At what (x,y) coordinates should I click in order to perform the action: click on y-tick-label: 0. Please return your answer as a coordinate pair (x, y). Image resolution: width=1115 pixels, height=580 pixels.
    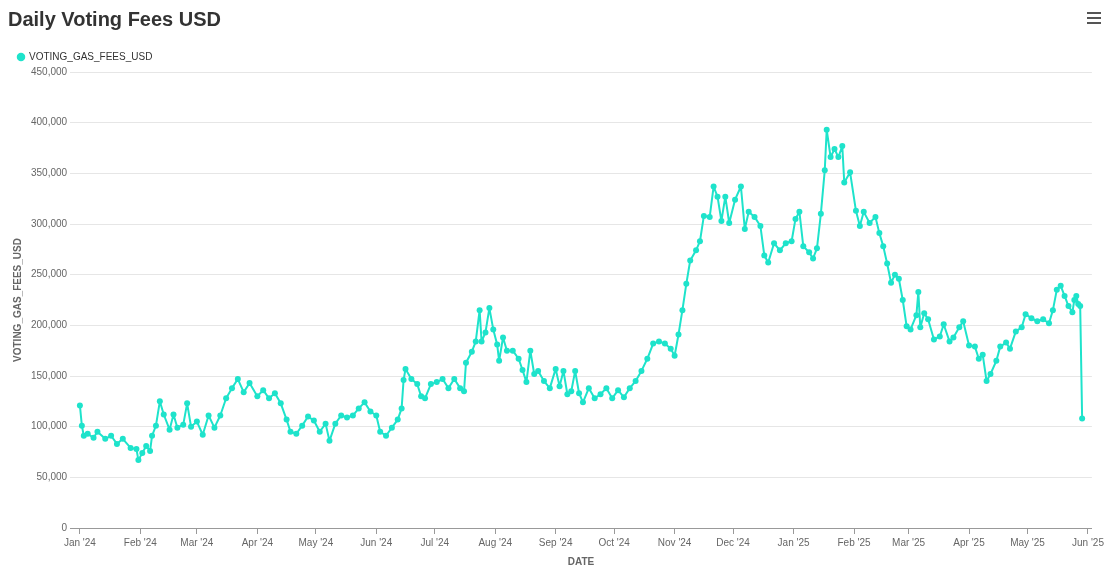
    Looking at the image, I should click on (64, 527).